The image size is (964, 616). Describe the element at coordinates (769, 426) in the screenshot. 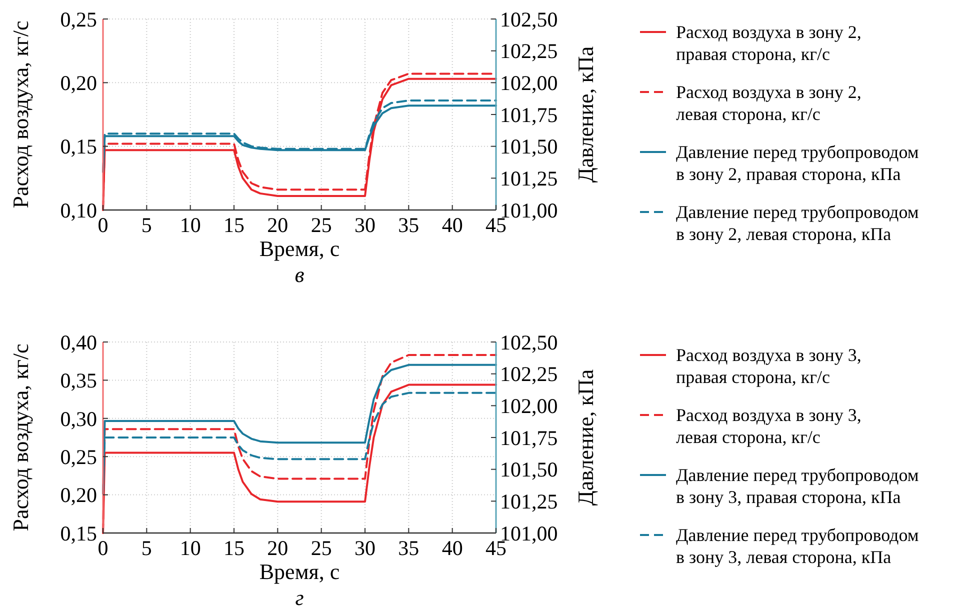

I see `legend-label: Расход воздуха в зону 3, левая сторона, кг/с` at that location.